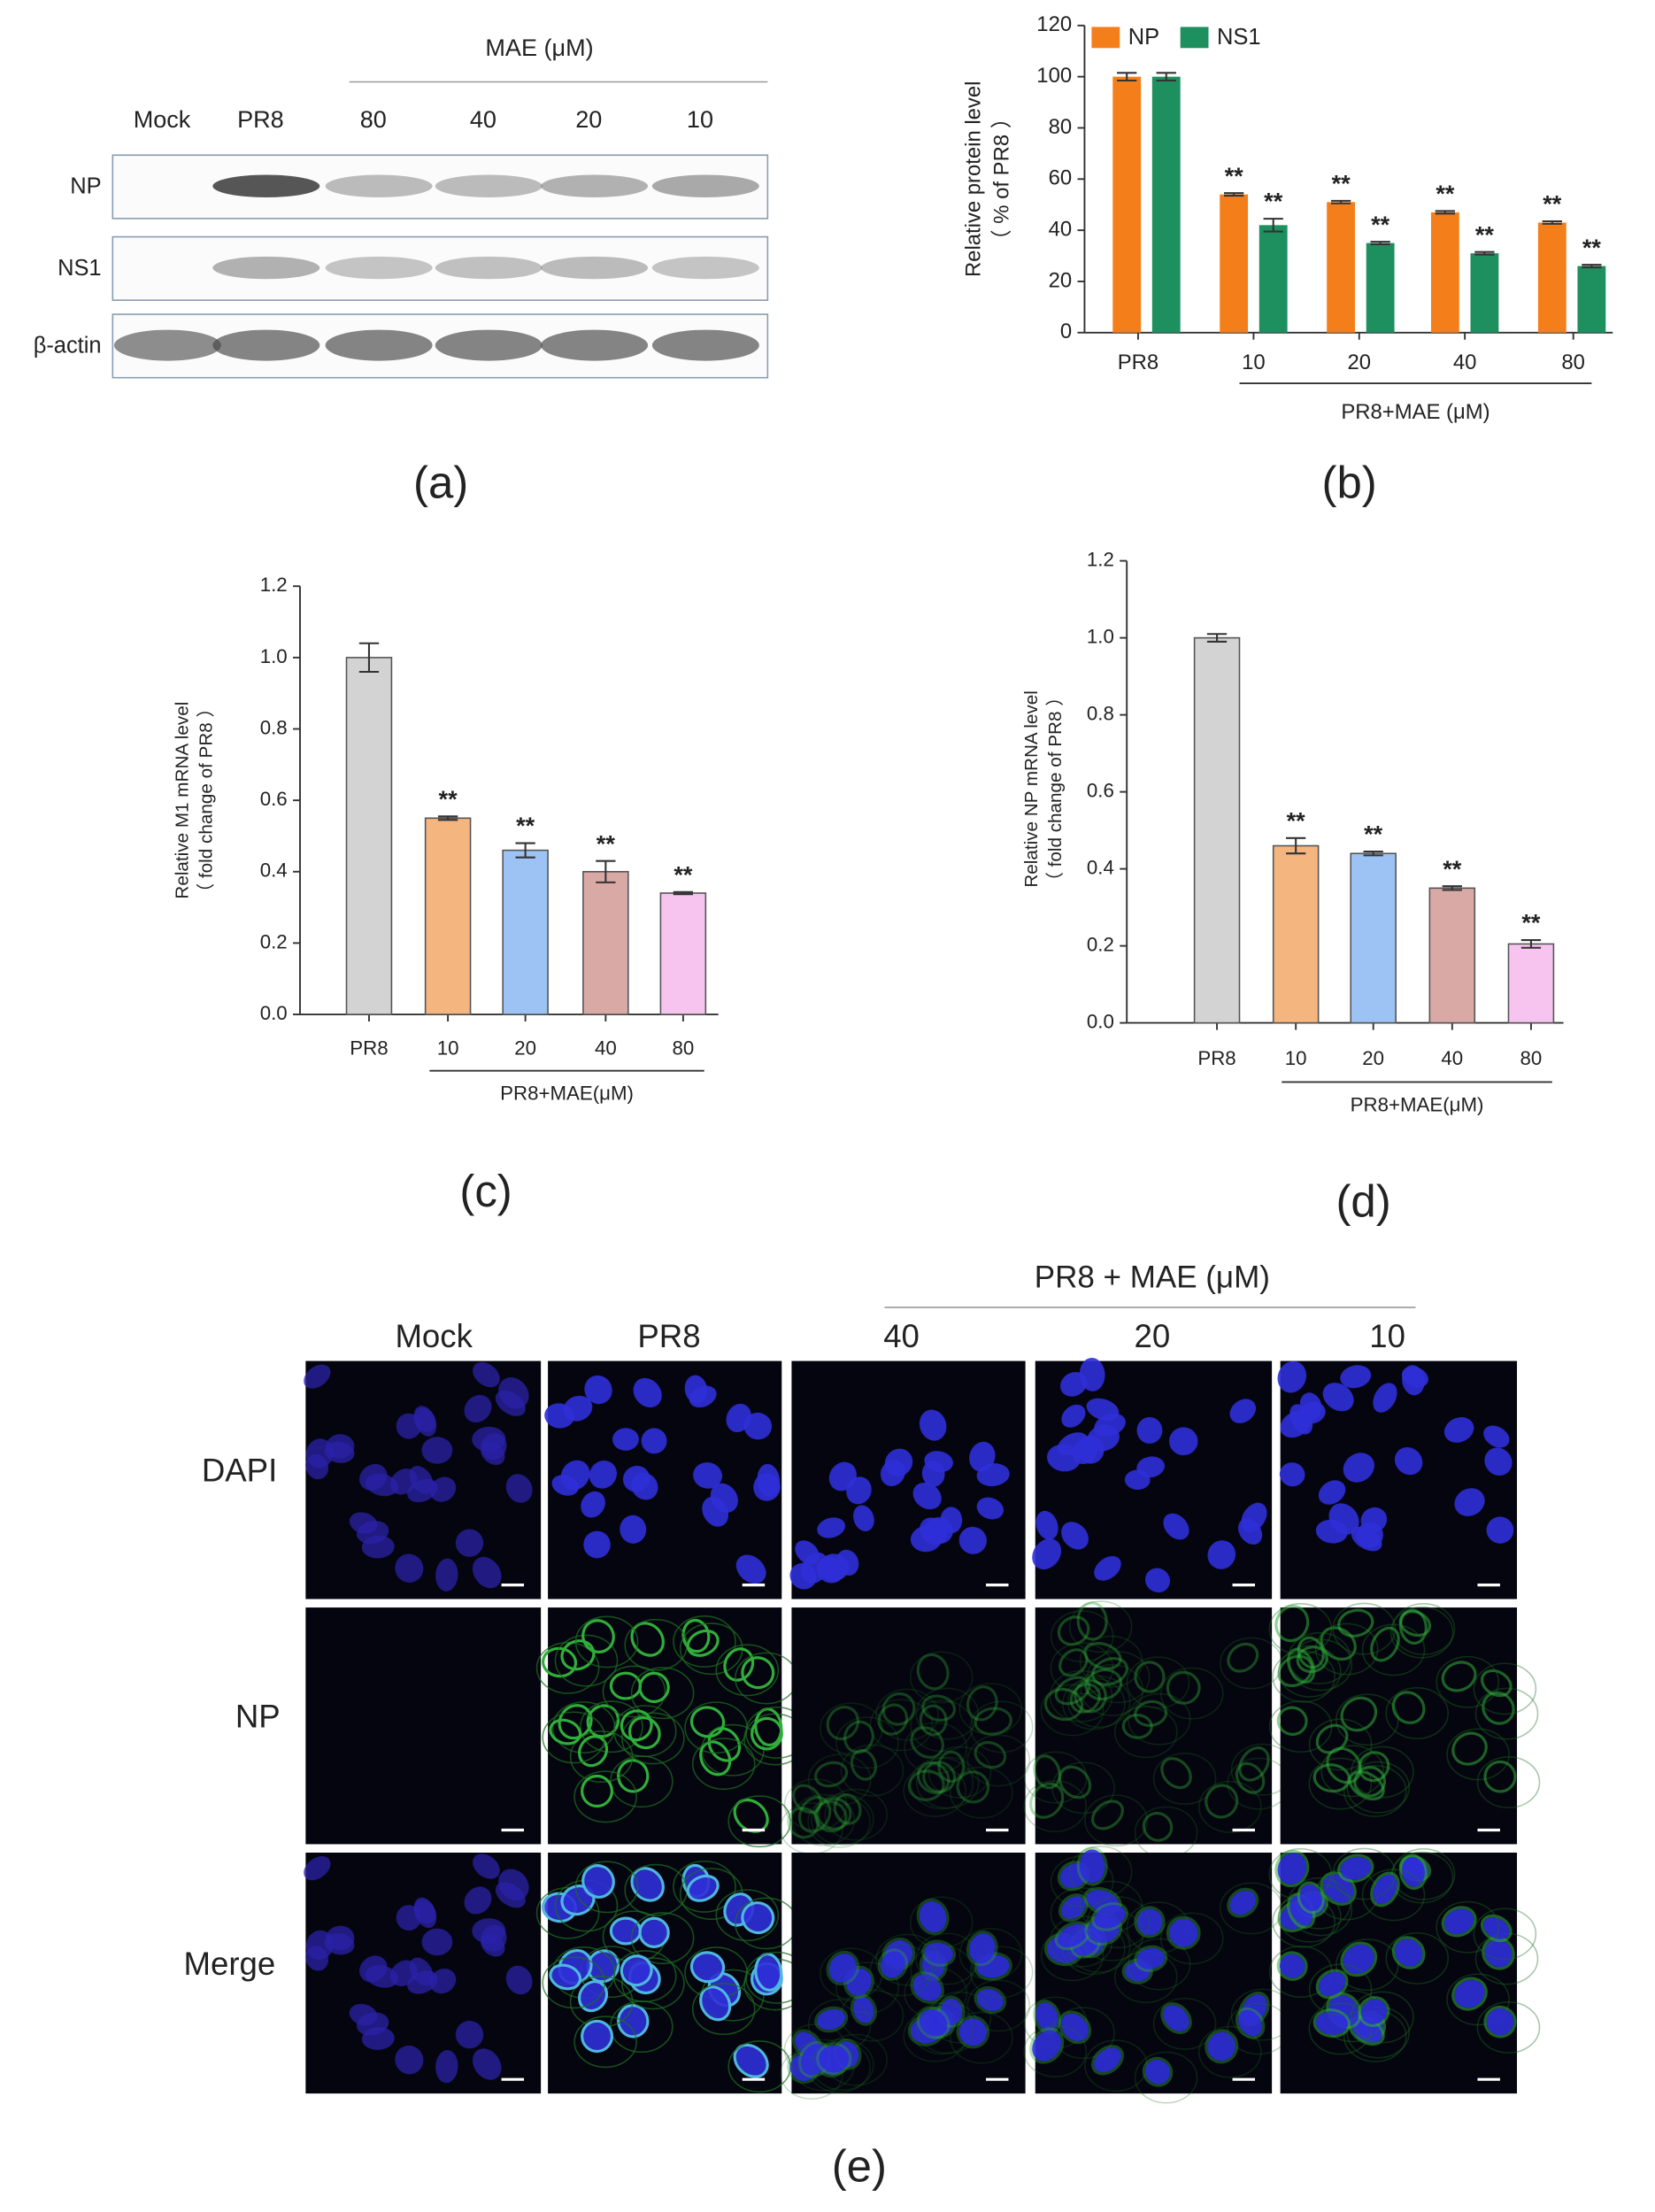  What do you see at coordinates (483, 119) in the screenshot?
I see `lane-label: 40` at bounding box center [483, 119].